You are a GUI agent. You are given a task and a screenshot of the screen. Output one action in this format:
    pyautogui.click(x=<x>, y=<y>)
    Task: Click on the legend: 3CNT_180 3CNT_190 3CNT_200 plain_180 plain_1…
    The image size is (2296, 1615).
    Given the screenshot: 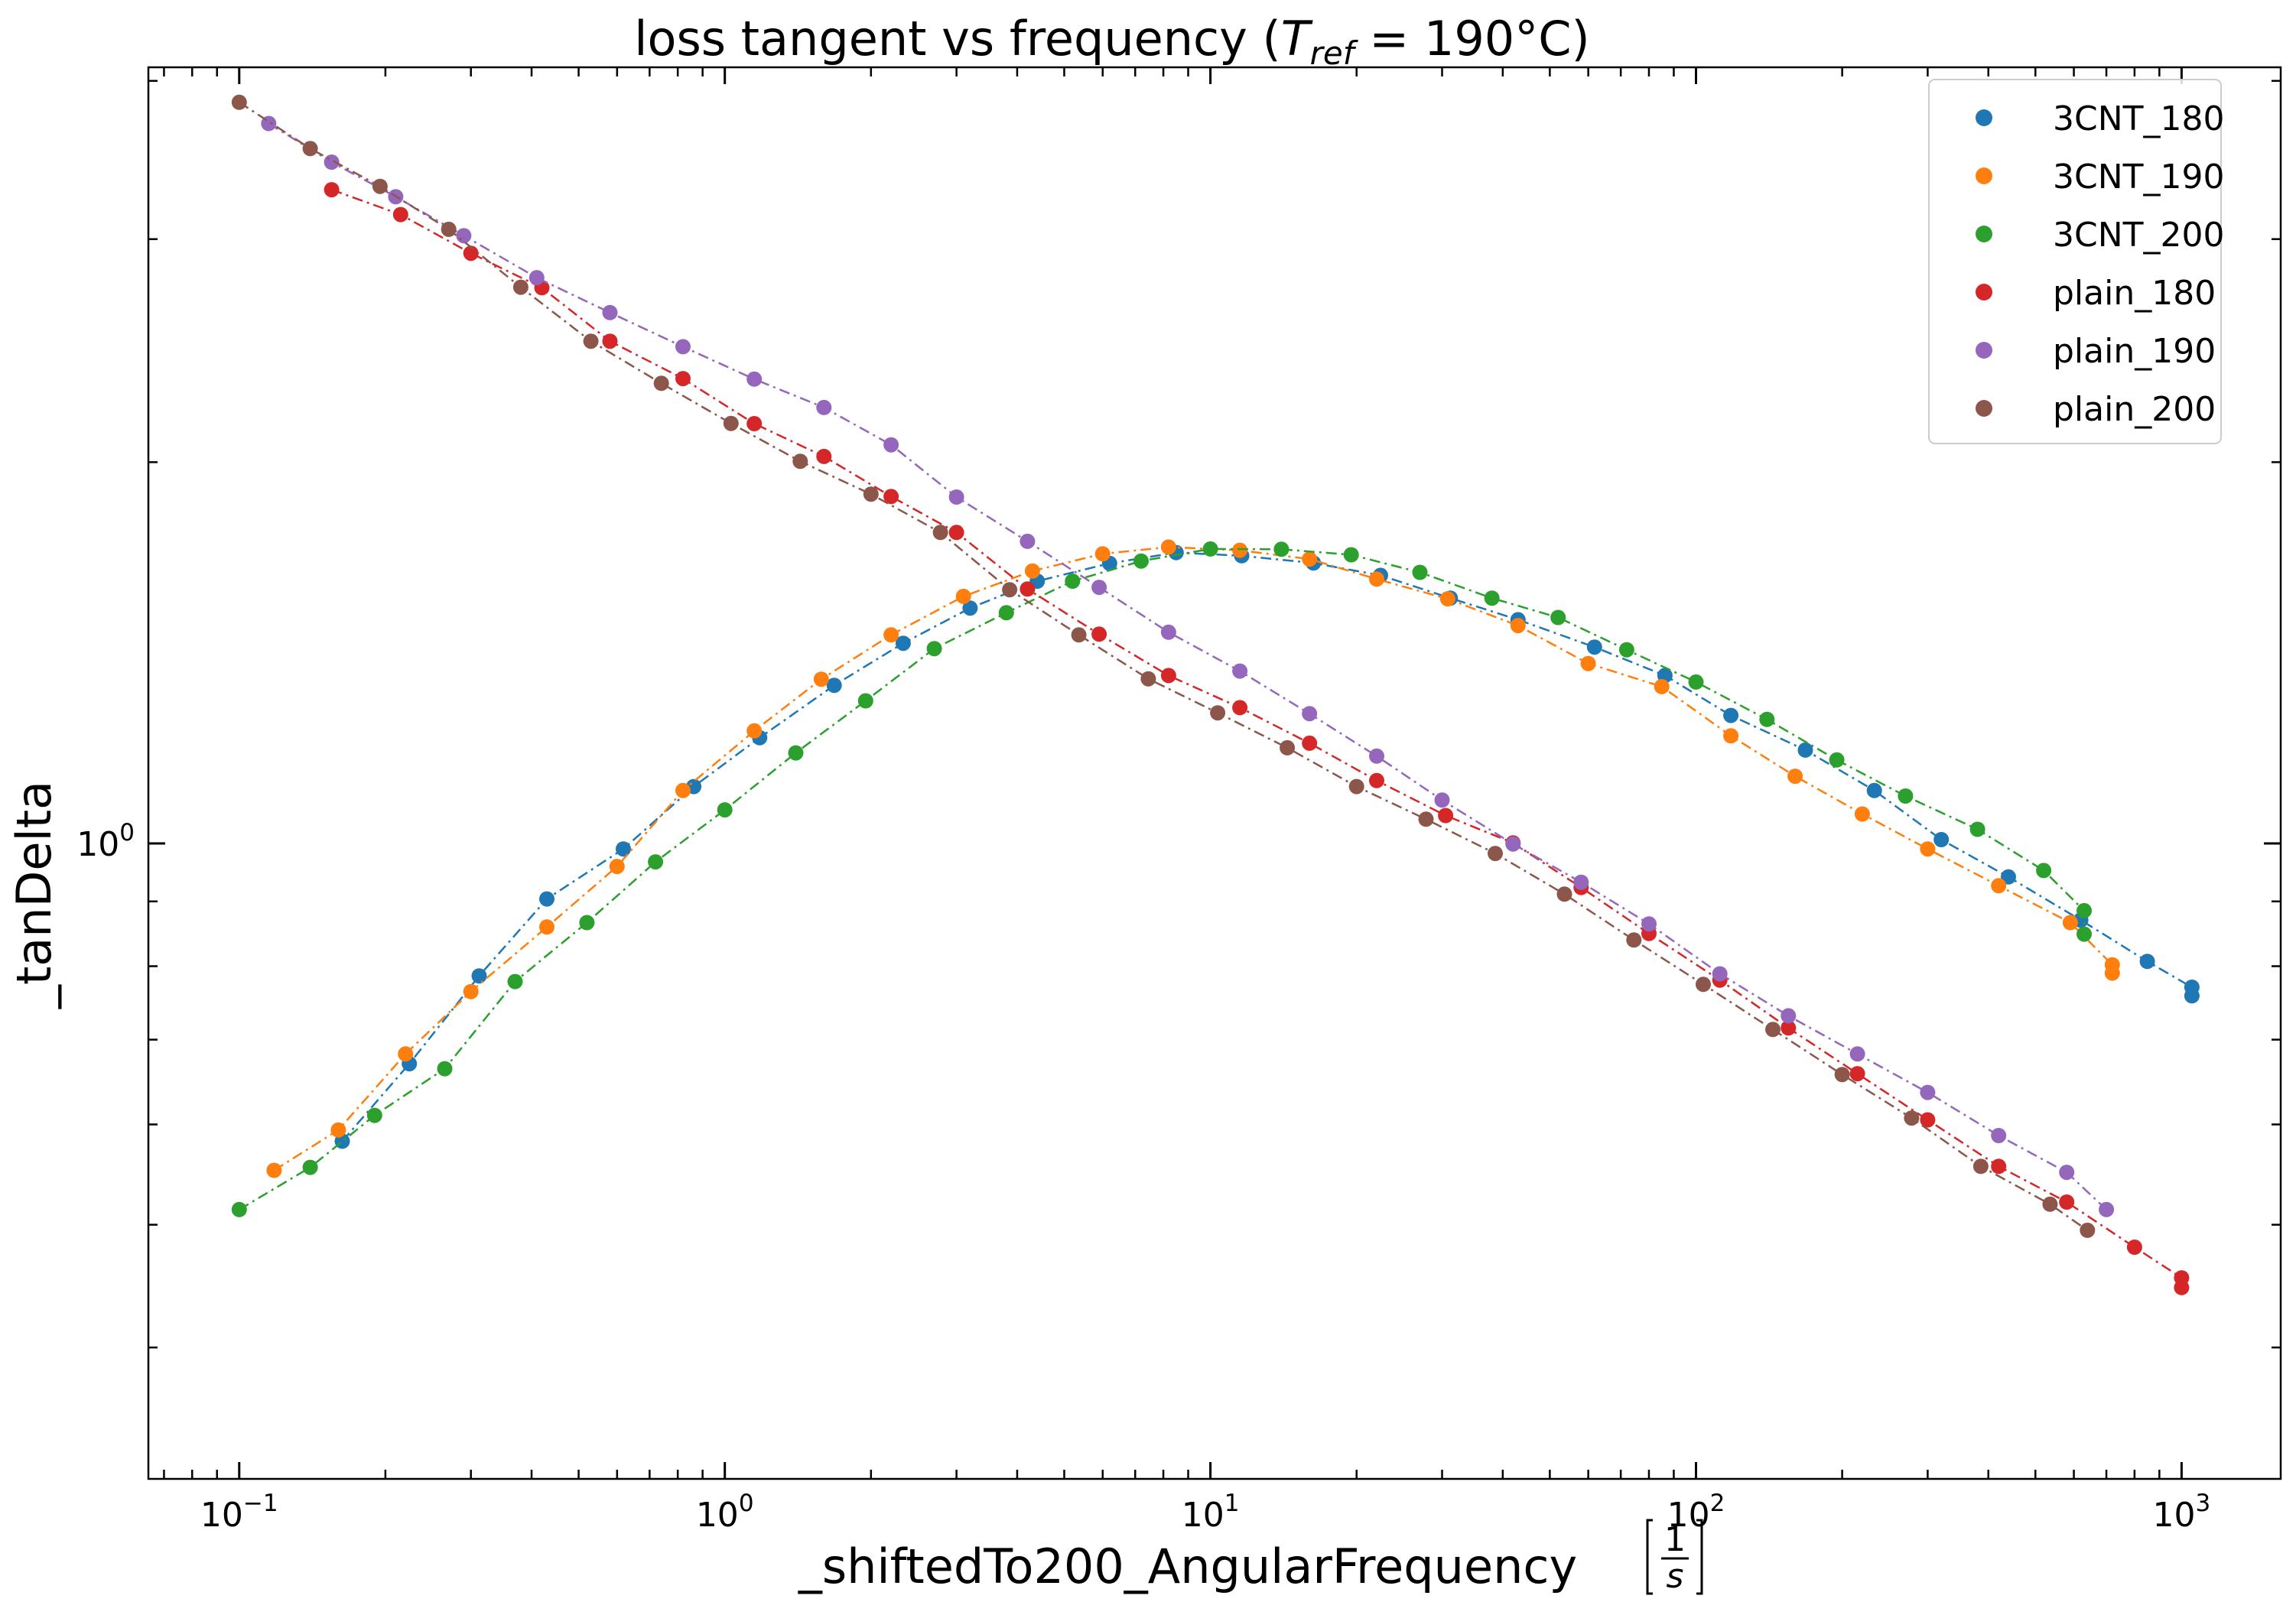 What is the action you would take?
    pyautogui.click(x=2077, y=261)
    